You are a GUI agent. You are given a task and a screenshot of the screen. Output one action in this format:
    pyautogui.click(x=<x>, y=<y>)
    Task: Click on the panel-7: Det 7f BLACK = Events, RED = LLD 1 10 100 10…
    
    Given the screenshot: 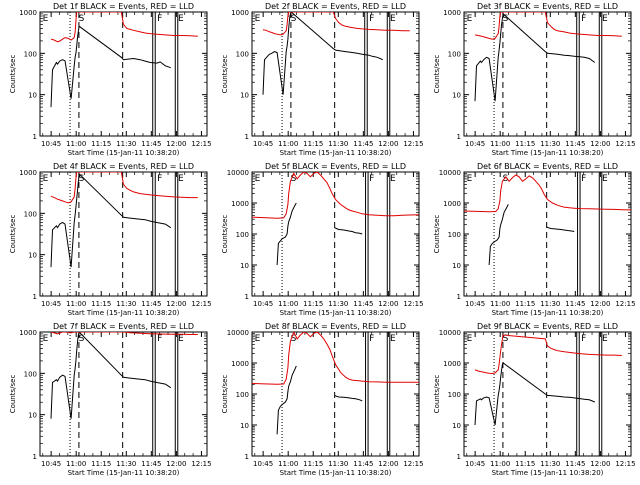 What is the action you would take?
    pyautogui.click(x=110, y=399)
    